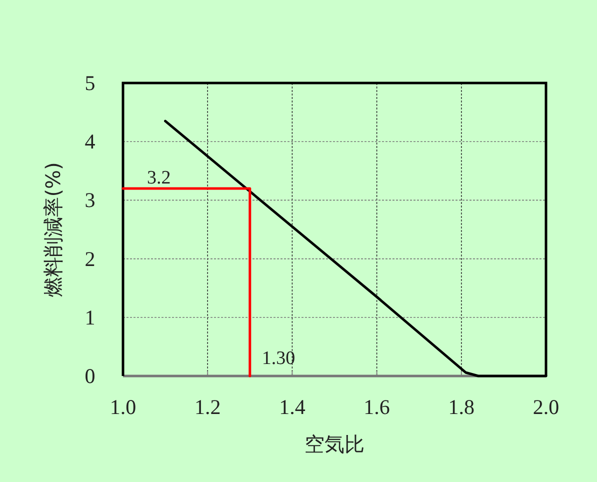 This screenshot has width=597, height=482. What do you see at coordinates (90, 83) in the screenshot?
I see `y-tick-label: 5` at bounding box center [90, 83].